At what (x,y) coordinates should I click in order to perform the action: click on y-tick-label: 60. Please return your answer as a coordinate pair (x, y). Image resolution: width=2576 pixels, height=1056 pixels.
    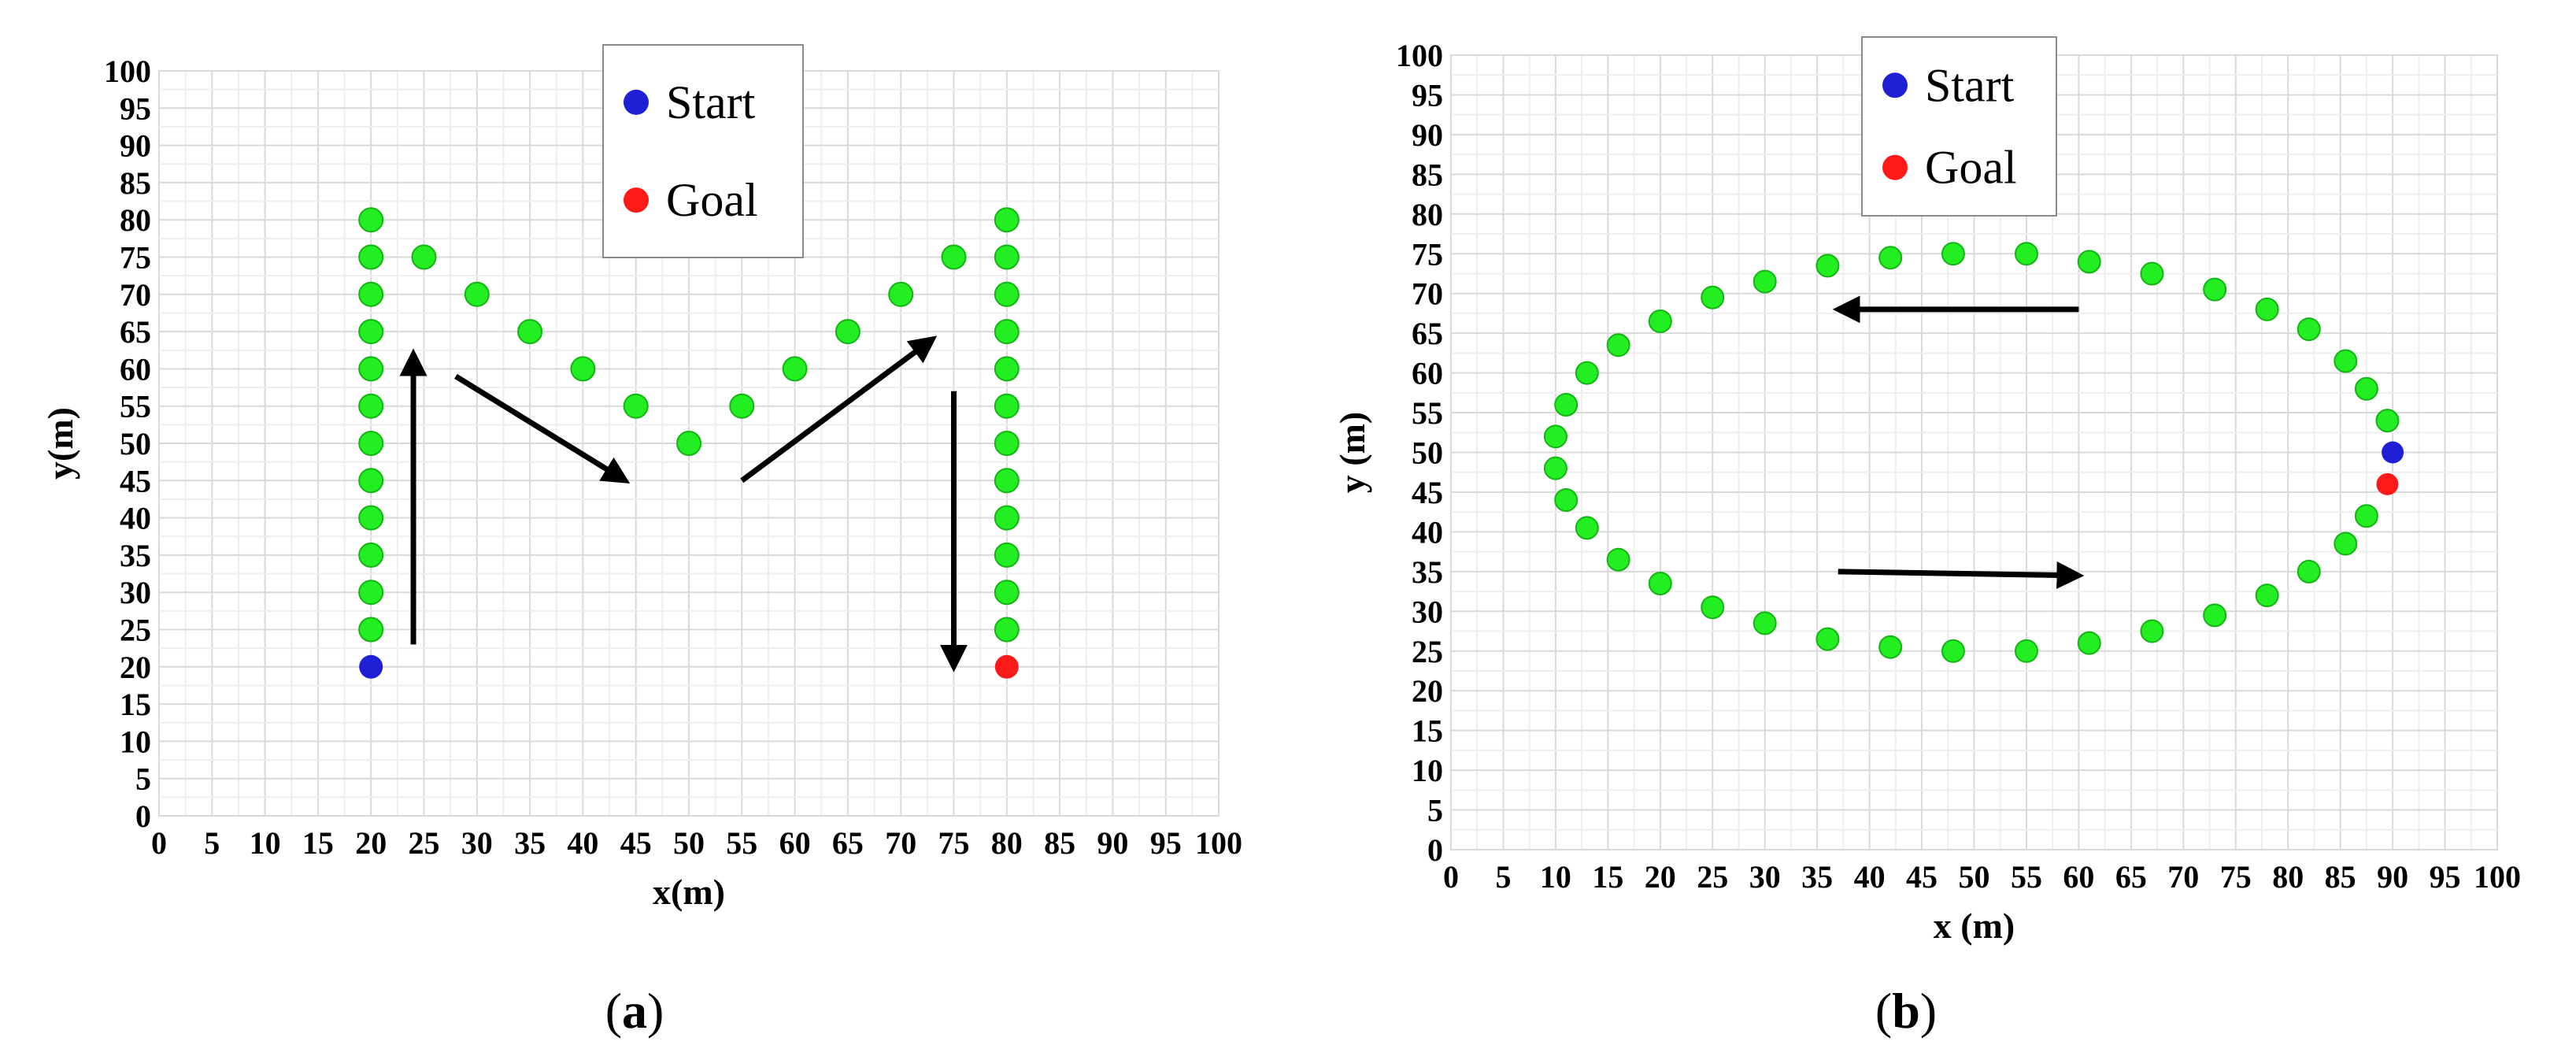
    Looking at the image, I should click on (135, 369).